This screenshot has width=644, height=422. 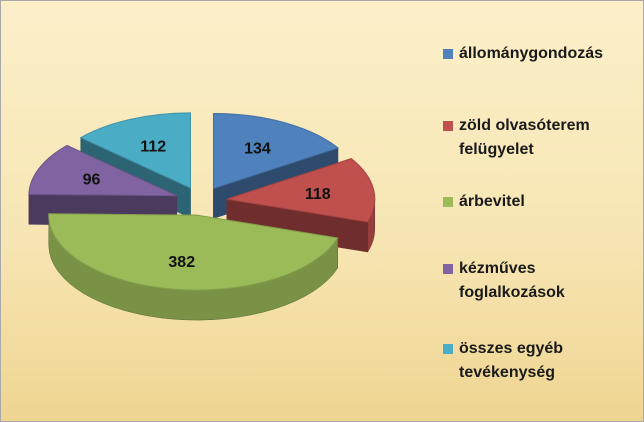 I want to click on legend-item-3: kézműves foglalkozások, so click(x=536, y=281).